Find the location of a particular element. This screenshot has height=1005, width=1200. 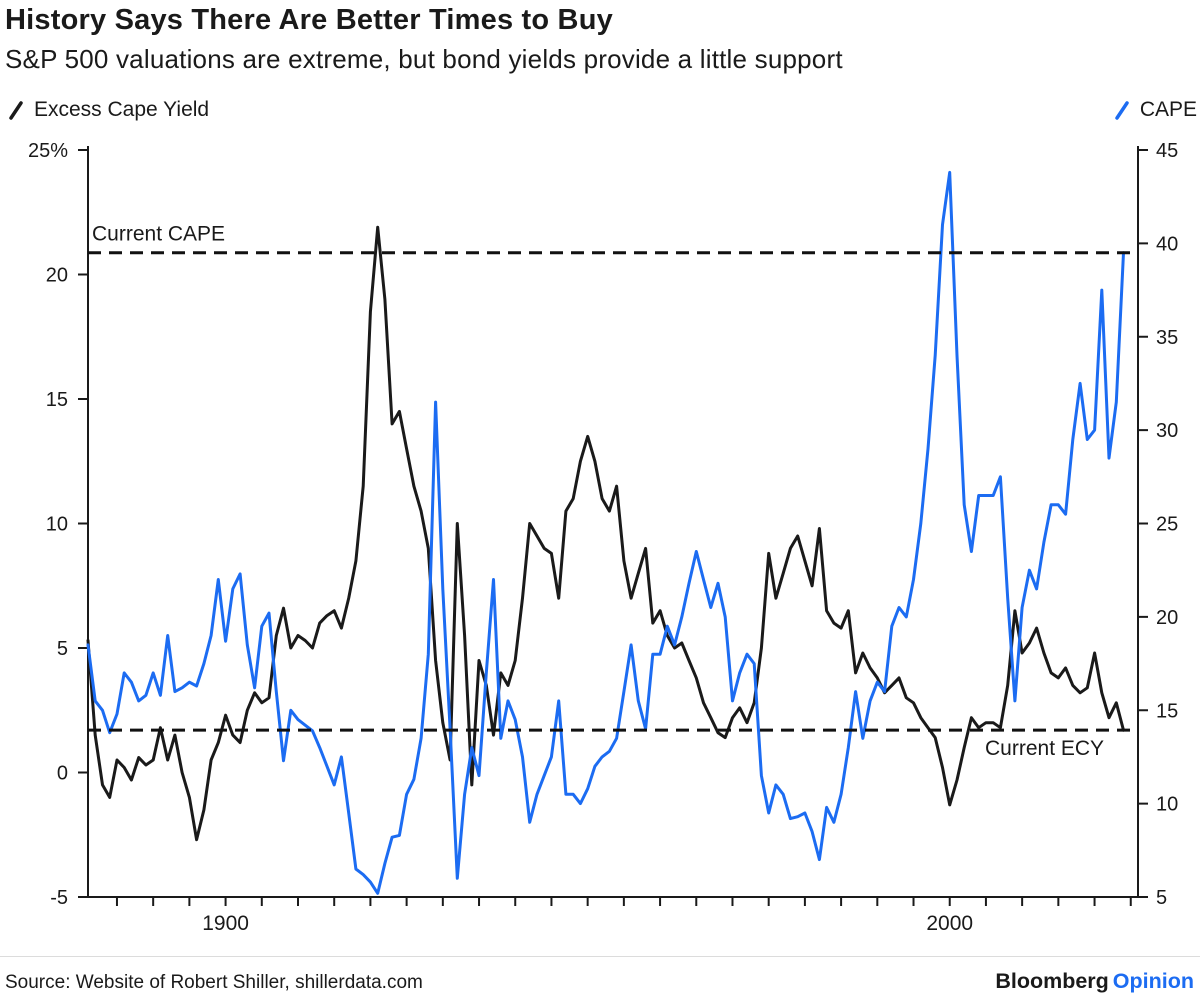

right-axis-tick-label: 20 is located at coordinates (1167, 618).